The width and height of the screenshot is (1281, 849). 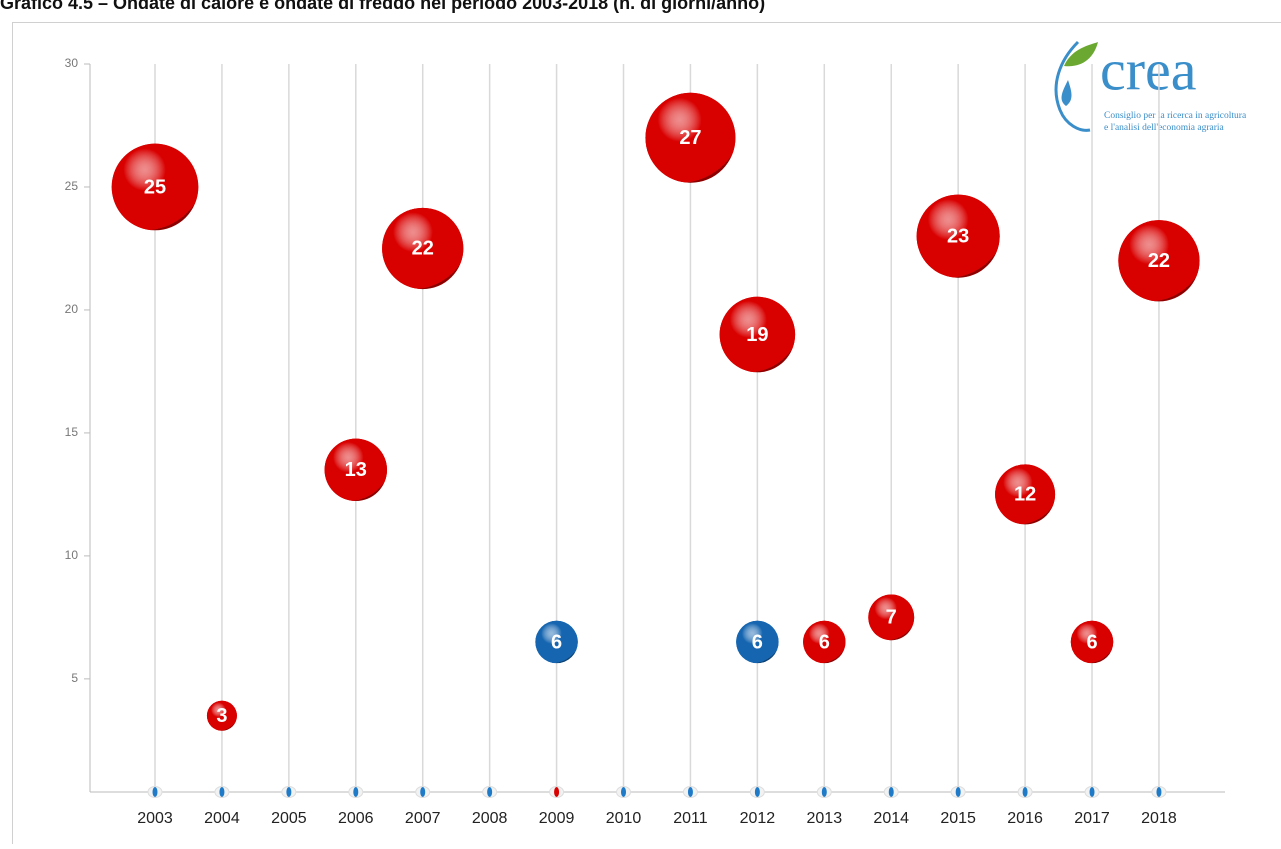 What do you see at coordinates (222, 818) in the screenshot?
I see `x-tick-label: 2004` at bounding box center [222, 818].